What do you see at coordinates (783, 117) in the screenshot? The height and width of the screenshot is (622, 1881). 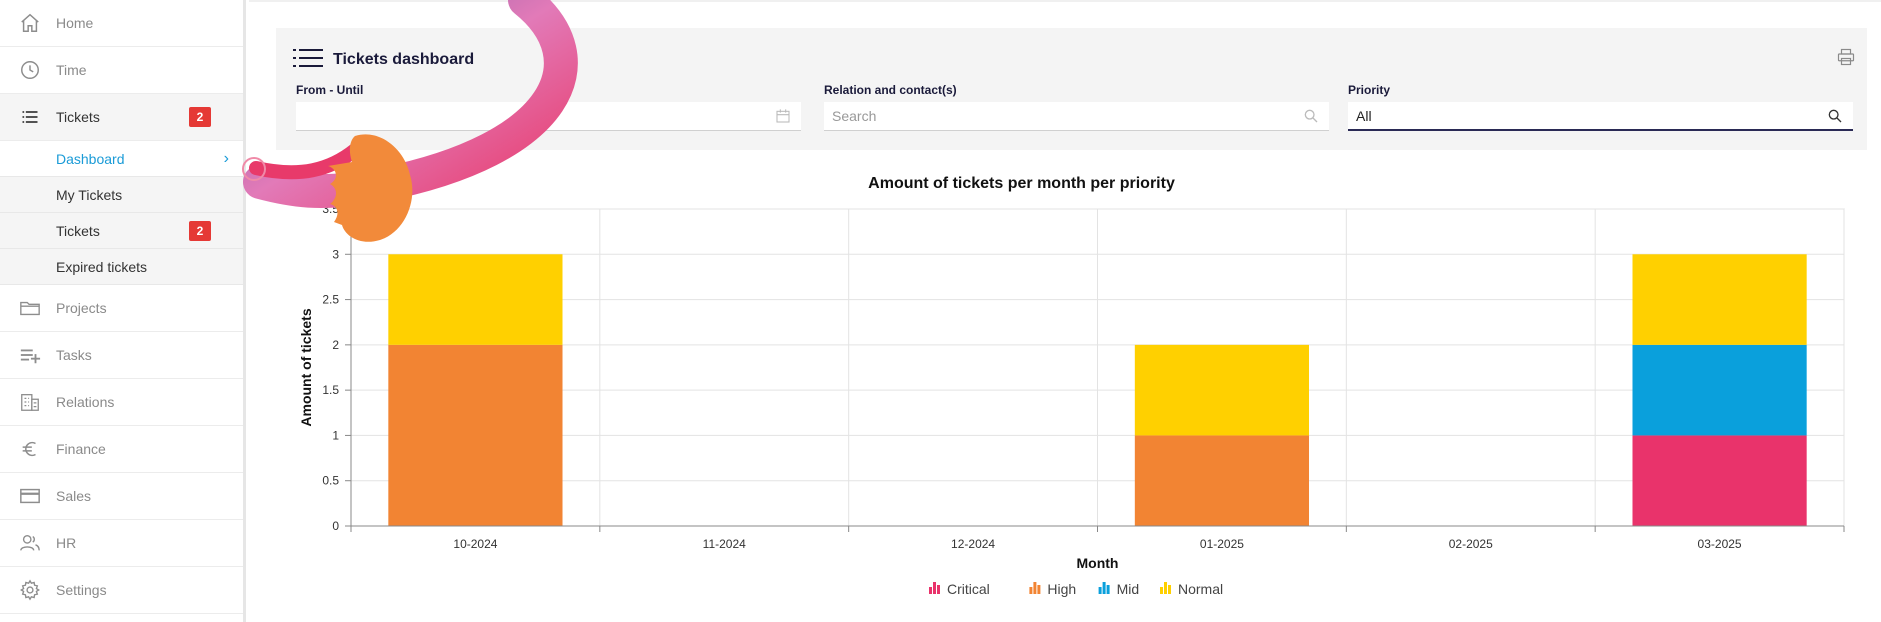 I see `calendar-icon` at bounding box center [783, 117].